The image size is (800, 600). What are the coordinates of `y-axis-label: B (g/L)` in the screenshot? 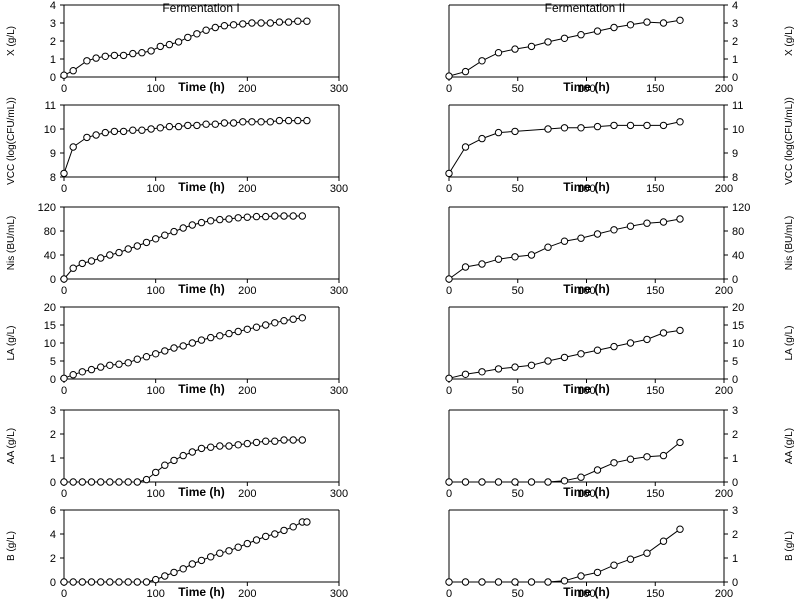 It's located at (11, 546).